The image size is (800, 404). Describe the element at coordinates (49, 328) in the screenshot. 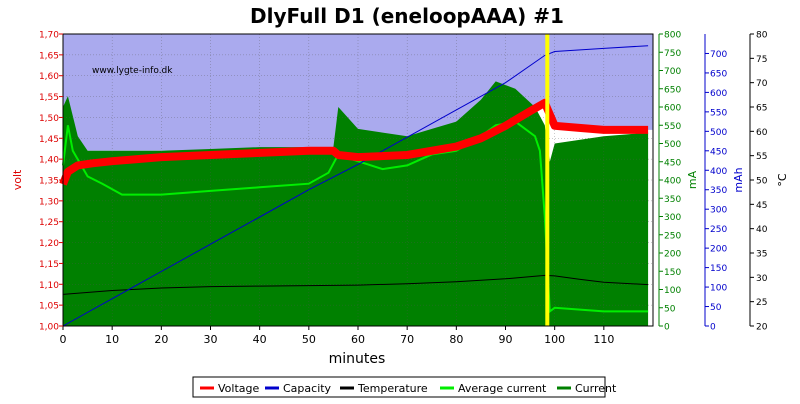

I see `volt-tick-label: 1,00` at that location.